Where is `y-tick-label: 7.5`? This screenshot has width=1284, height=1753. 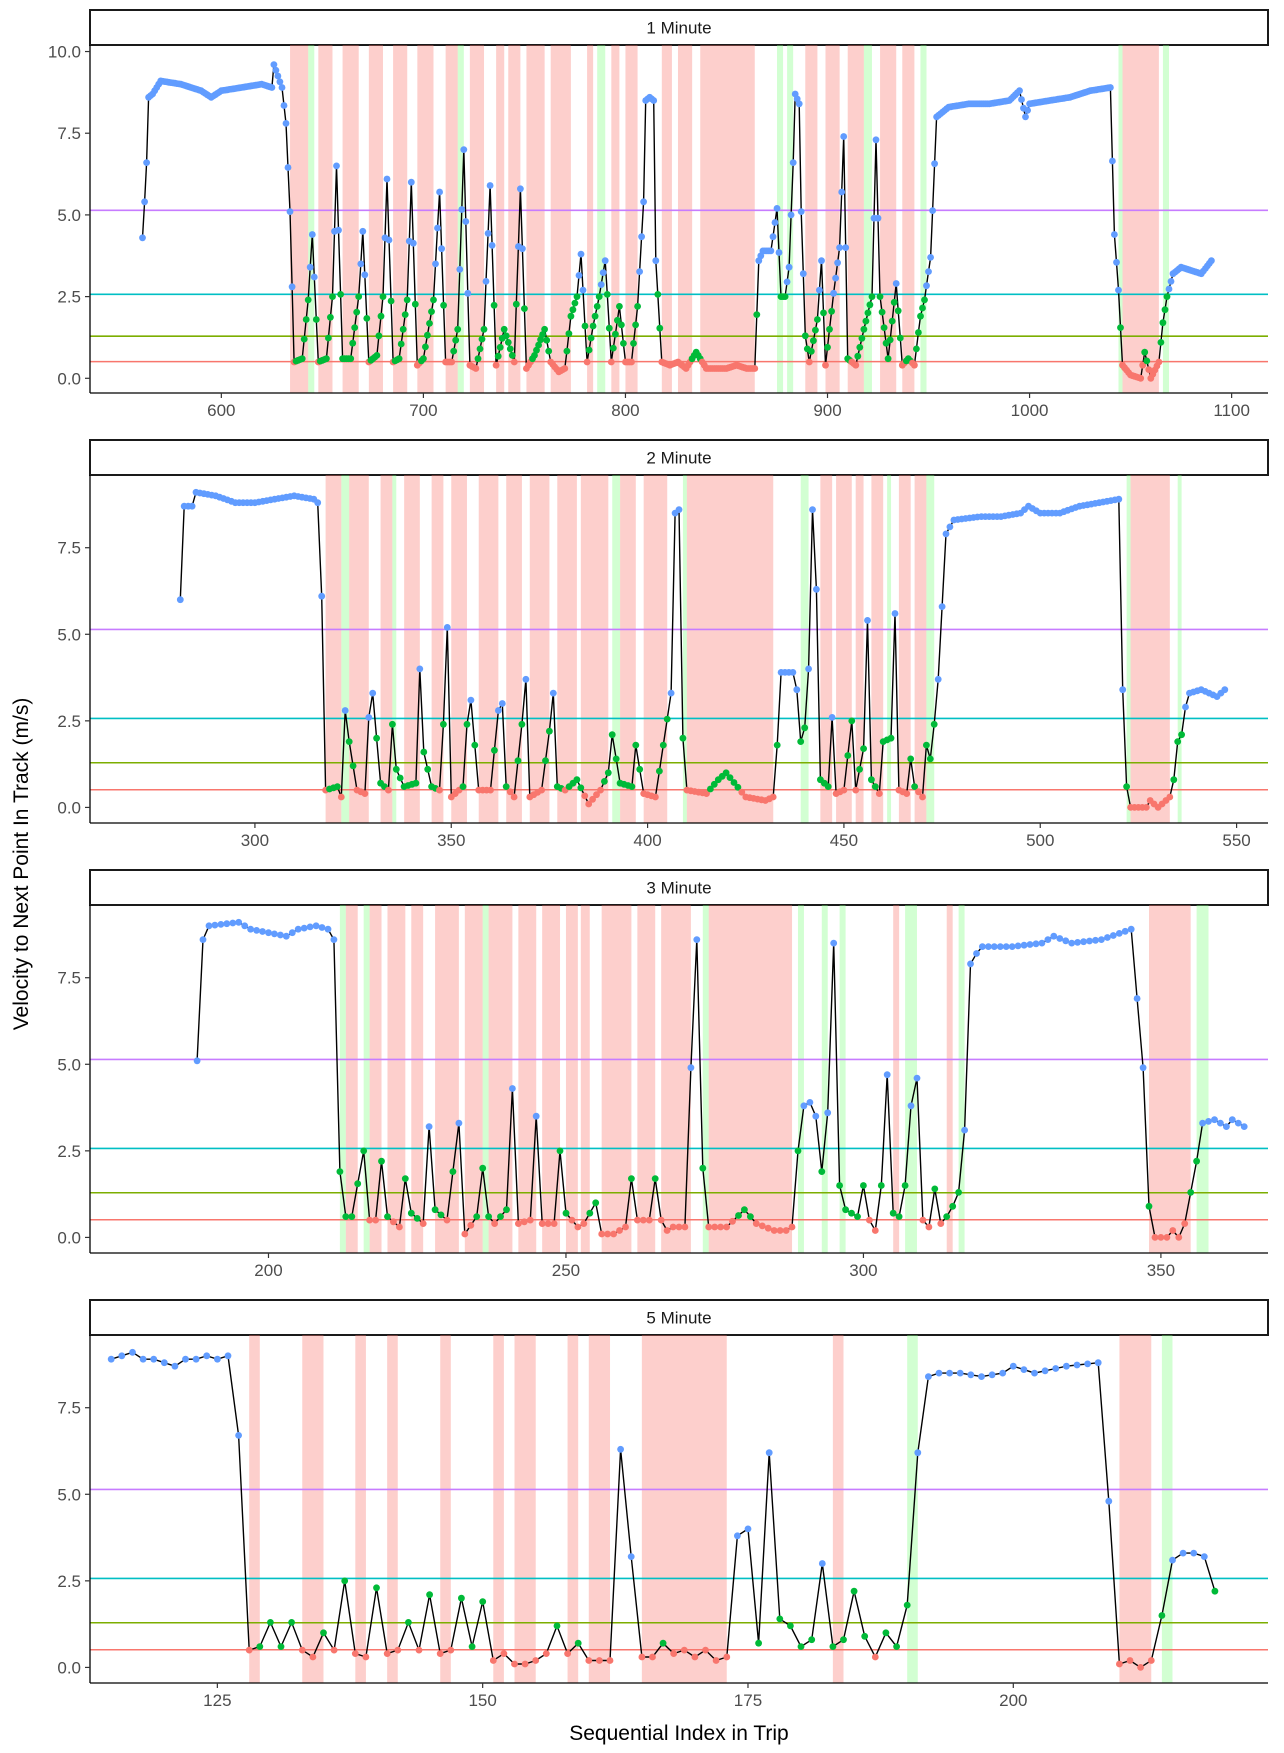
y-tick-label: 7.5 is located at coordinates (69, 1408).